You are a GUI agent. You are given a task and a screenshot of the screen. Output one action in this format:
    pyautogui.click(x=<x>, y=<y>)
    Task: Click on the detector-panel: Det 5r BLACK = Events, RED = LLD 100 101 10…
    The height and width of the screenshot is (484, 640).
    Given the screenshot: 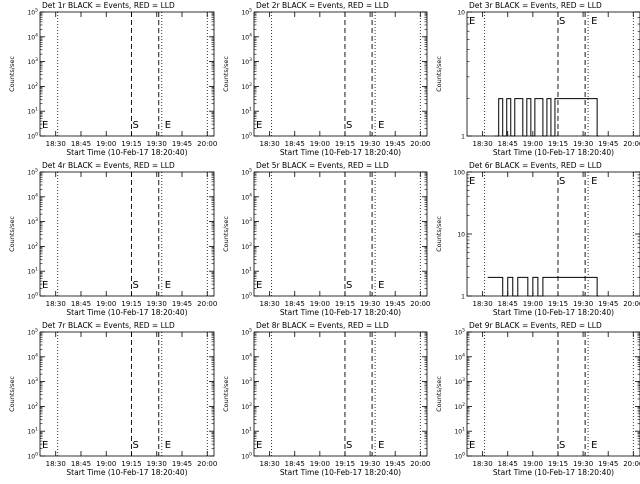 What is the action you would take?
    pyautogui.click(x=326, y=239)
    